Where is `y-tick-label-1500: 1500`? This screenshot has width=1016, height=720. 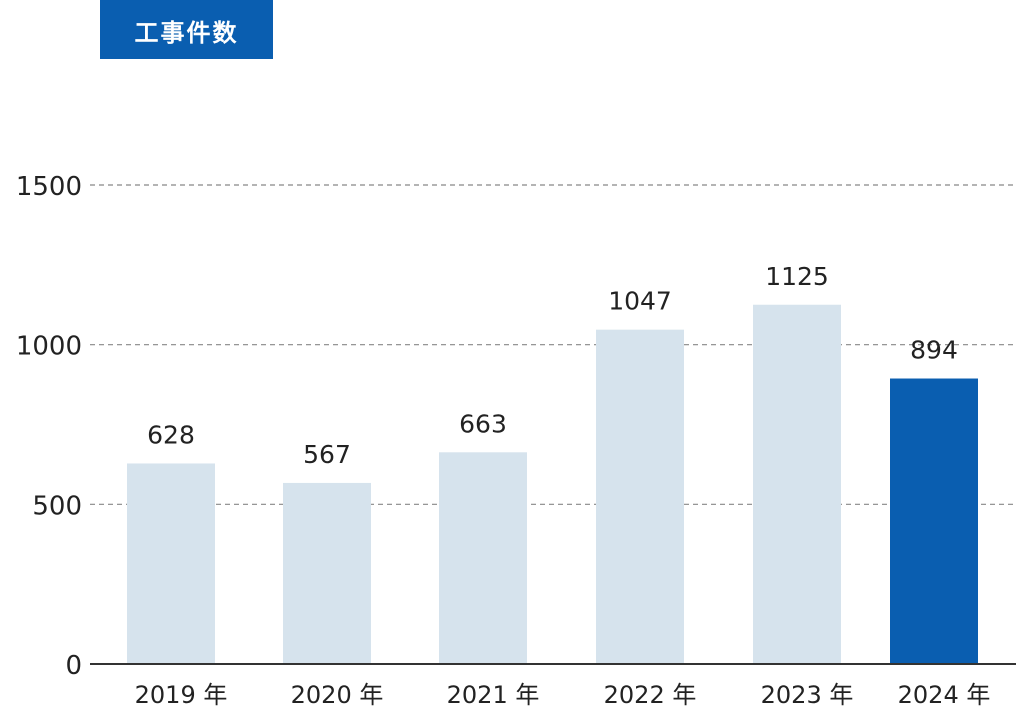
y-tick-label-1500: 1500 is located at coordinates (49, 187).